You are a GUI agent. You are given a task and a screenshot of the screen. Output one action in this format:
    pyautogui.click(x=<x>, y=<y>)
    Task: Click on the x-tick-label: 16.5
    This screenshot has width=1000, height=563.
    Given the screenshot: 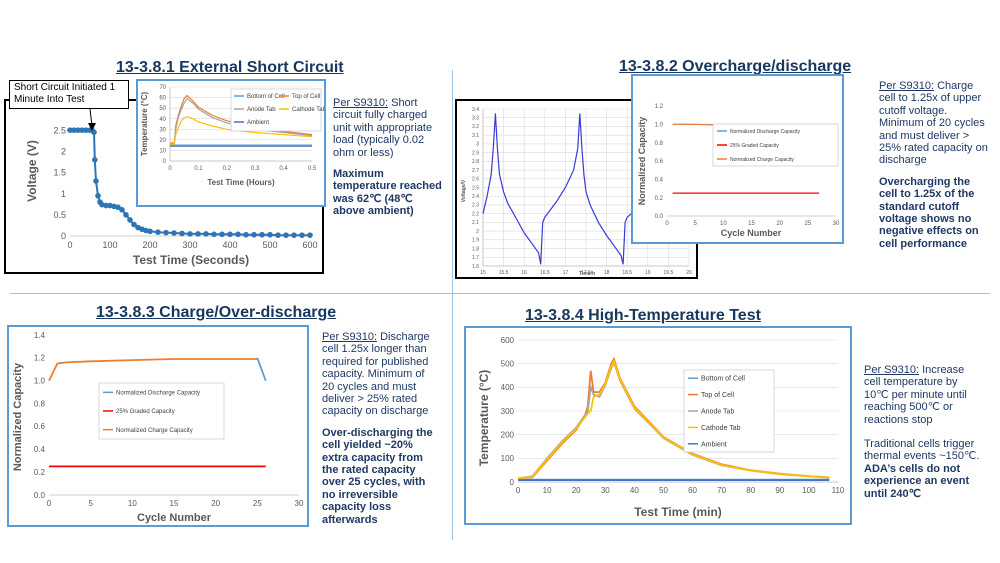 What is the action you would take?
    pyautogui.click(x=545, y=273)
    